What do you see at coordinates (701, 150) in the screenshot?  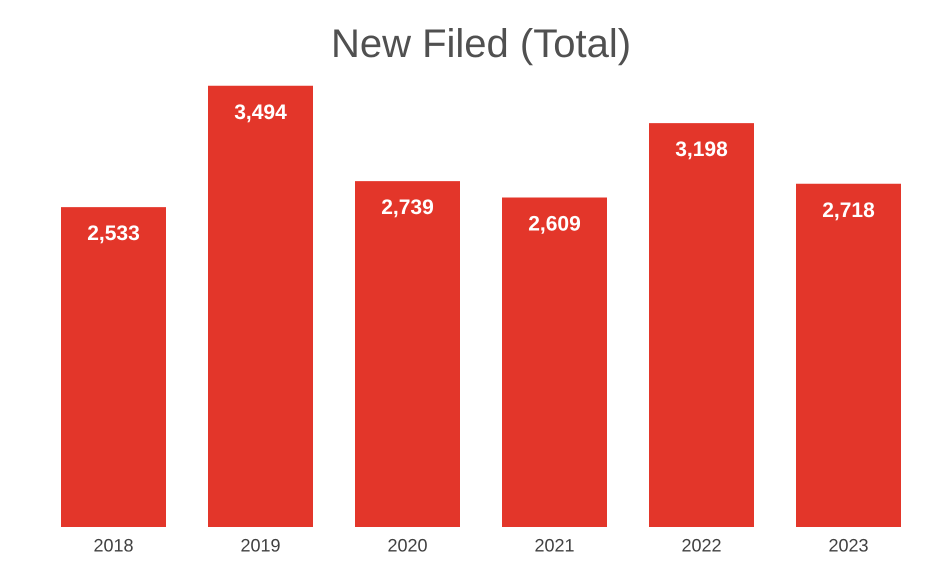 I see `data-label: 3,198` at bounding box center [701, 150].